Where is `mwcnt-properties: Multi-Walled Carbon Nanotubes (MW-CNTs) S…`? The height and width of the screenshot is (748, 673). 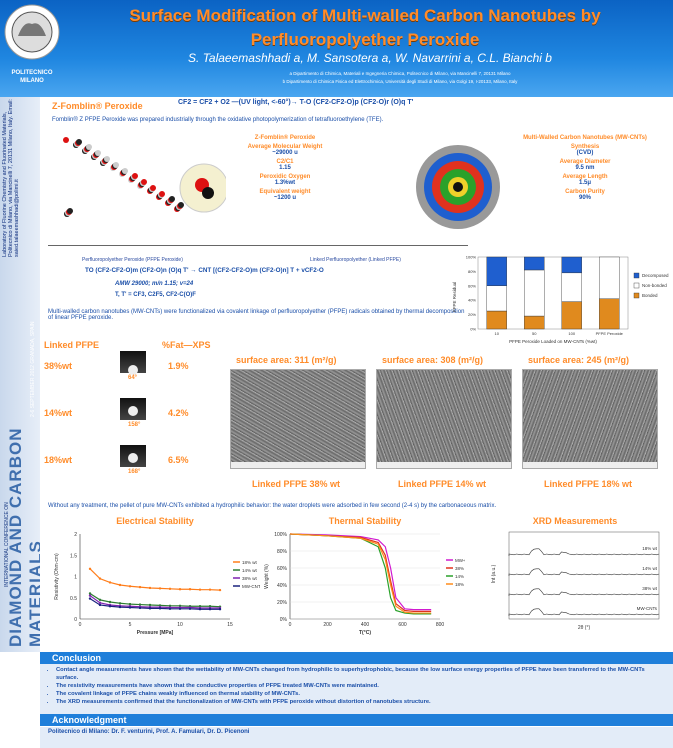 mwcnt-properties: Multi-Walled Carbon Nanotubes (MW-CNTs) S… is located at coordinates (585, 166).